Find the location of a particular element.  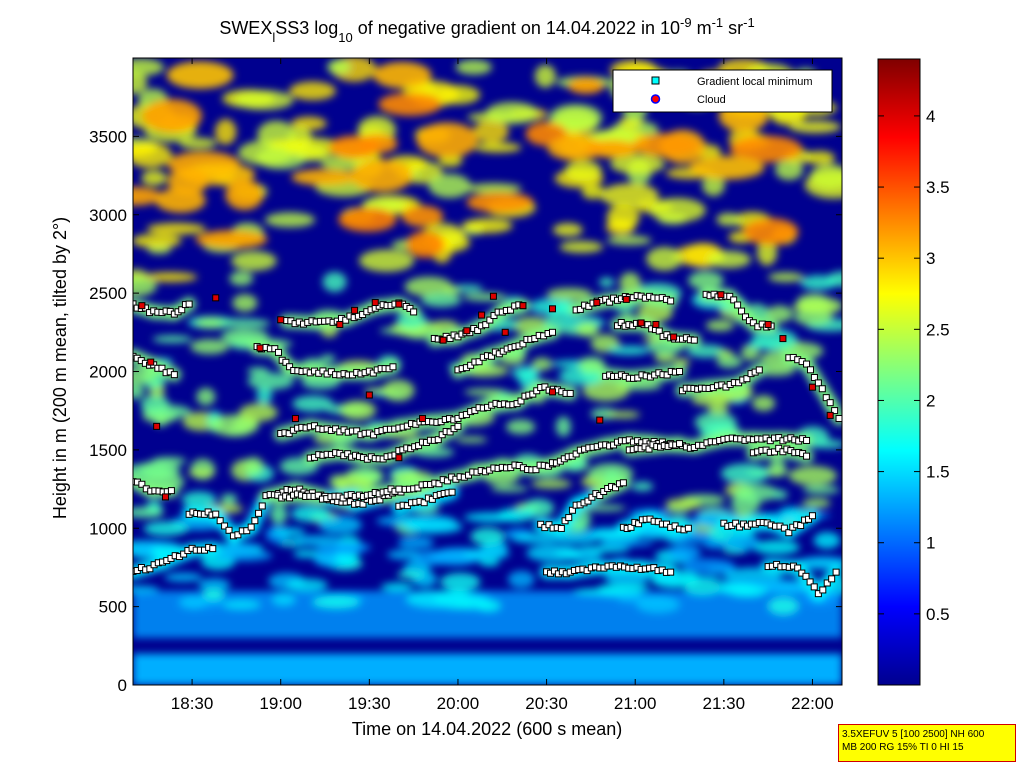

title-part: l is located at coordinates (273, 37).